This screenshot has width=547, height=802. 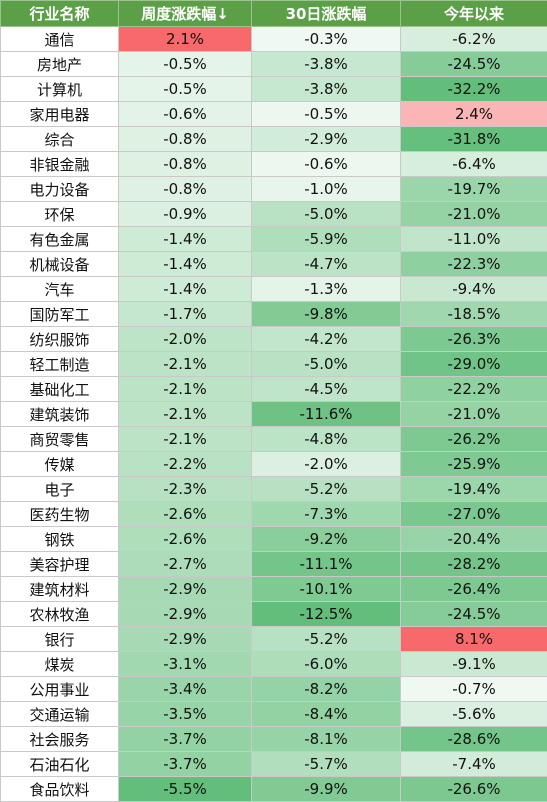 I want to click on ytd-change-cell: -28.6%, so click(x=474, y=739).